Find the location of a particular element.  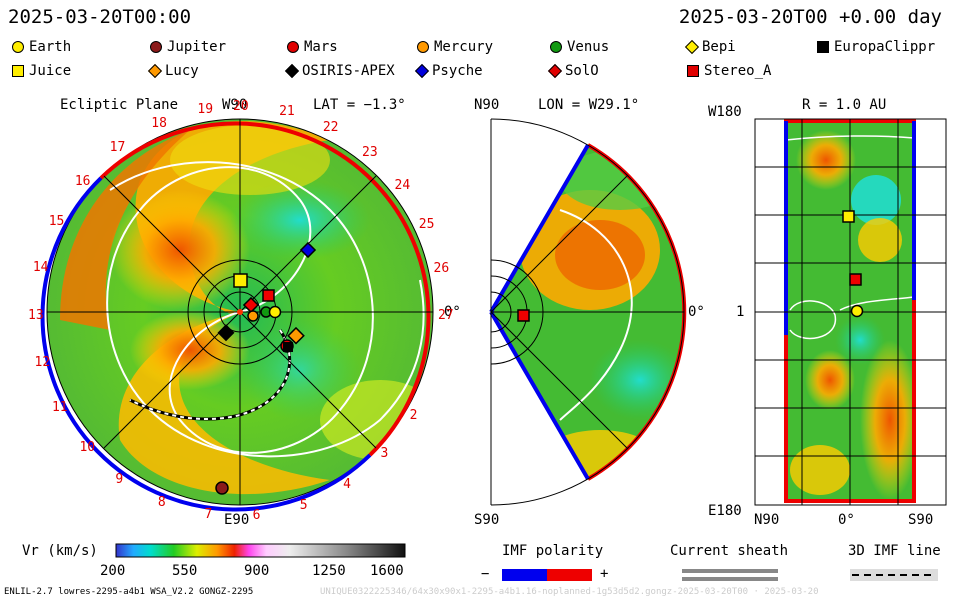

ecliptic-top-label: W90 is located at coordinates (235, 105).